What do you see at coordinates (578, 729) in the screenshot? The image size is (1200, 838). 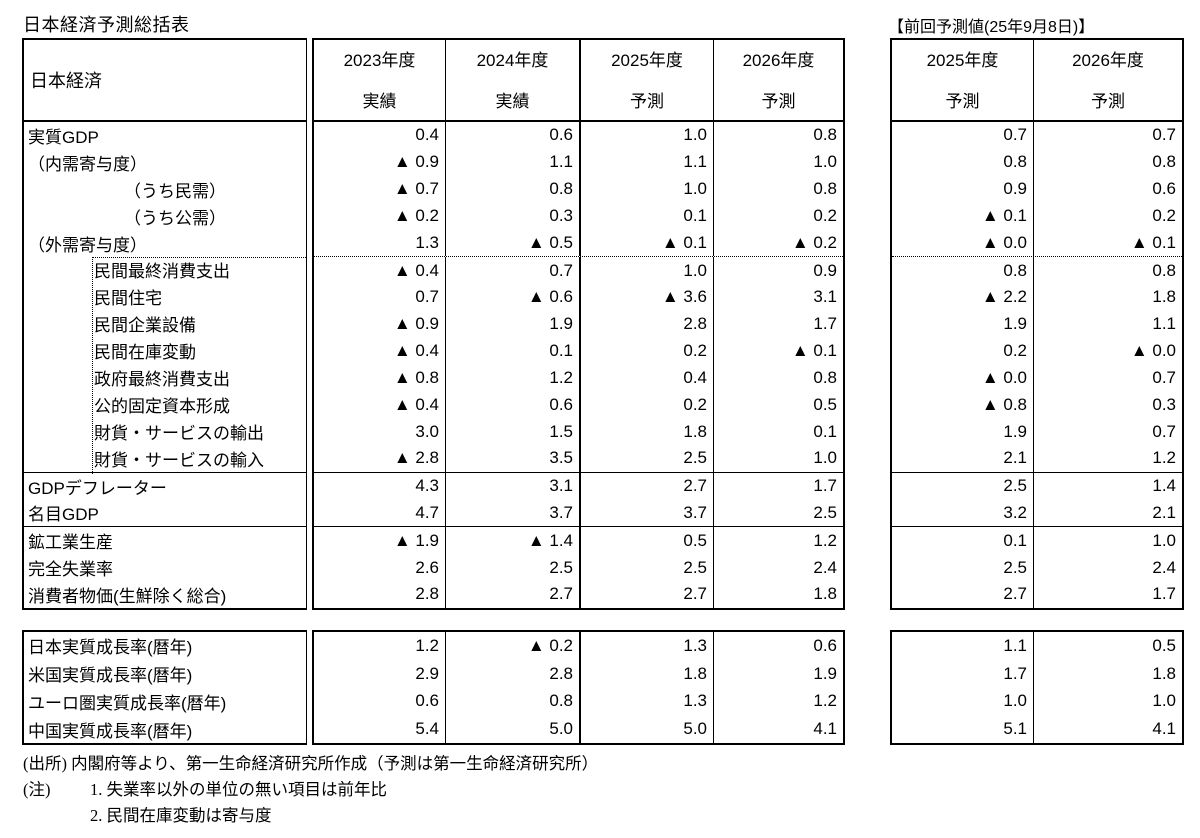 I see `table-row: 5.4 5.0 5.0 4.1` at bounding box center [578, 729].